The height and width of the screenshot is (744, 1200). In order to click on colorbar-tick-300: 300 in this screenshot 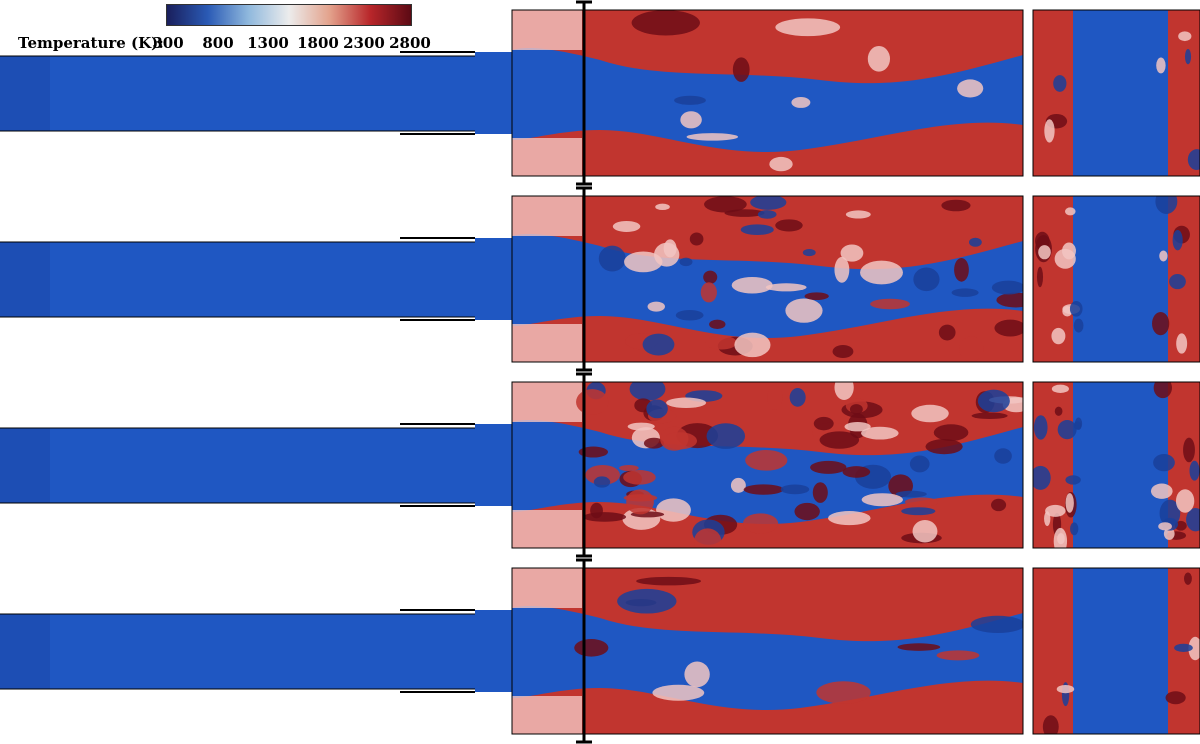, I will do `click(168, 43)`.